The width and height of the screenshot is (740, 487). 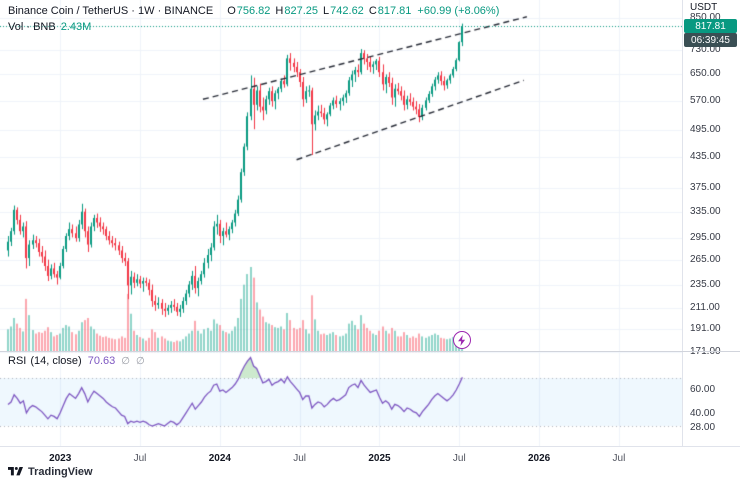 What do you see at coordinates (458, 11) in the screenshot?
I see `change-value: +60.99 (+8.06%)` at bounding box center [458, 11].